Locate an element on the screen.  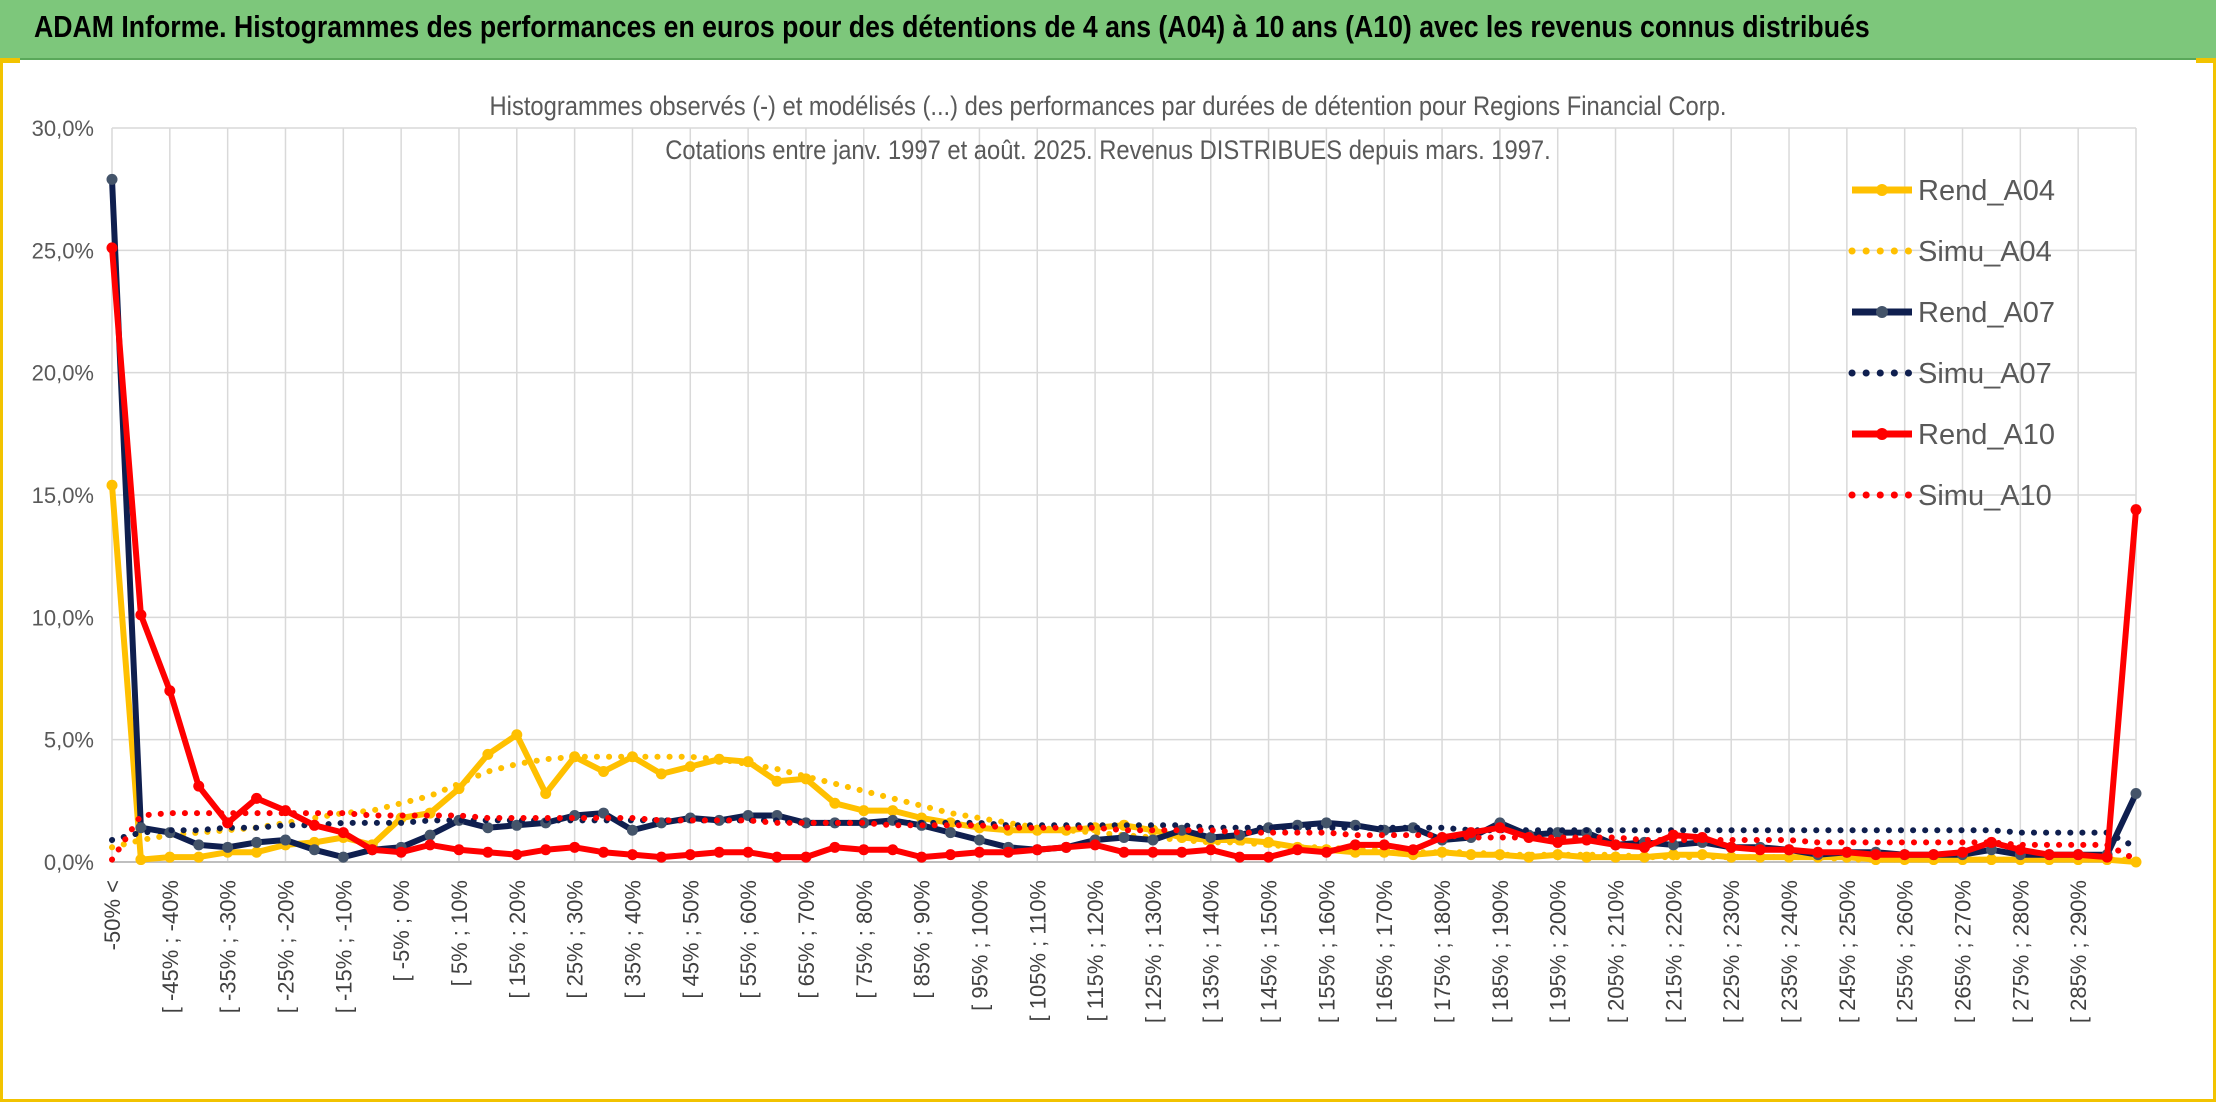
x-tick-label: [ 125% ; 130% is located at coordinates (1153, 951).